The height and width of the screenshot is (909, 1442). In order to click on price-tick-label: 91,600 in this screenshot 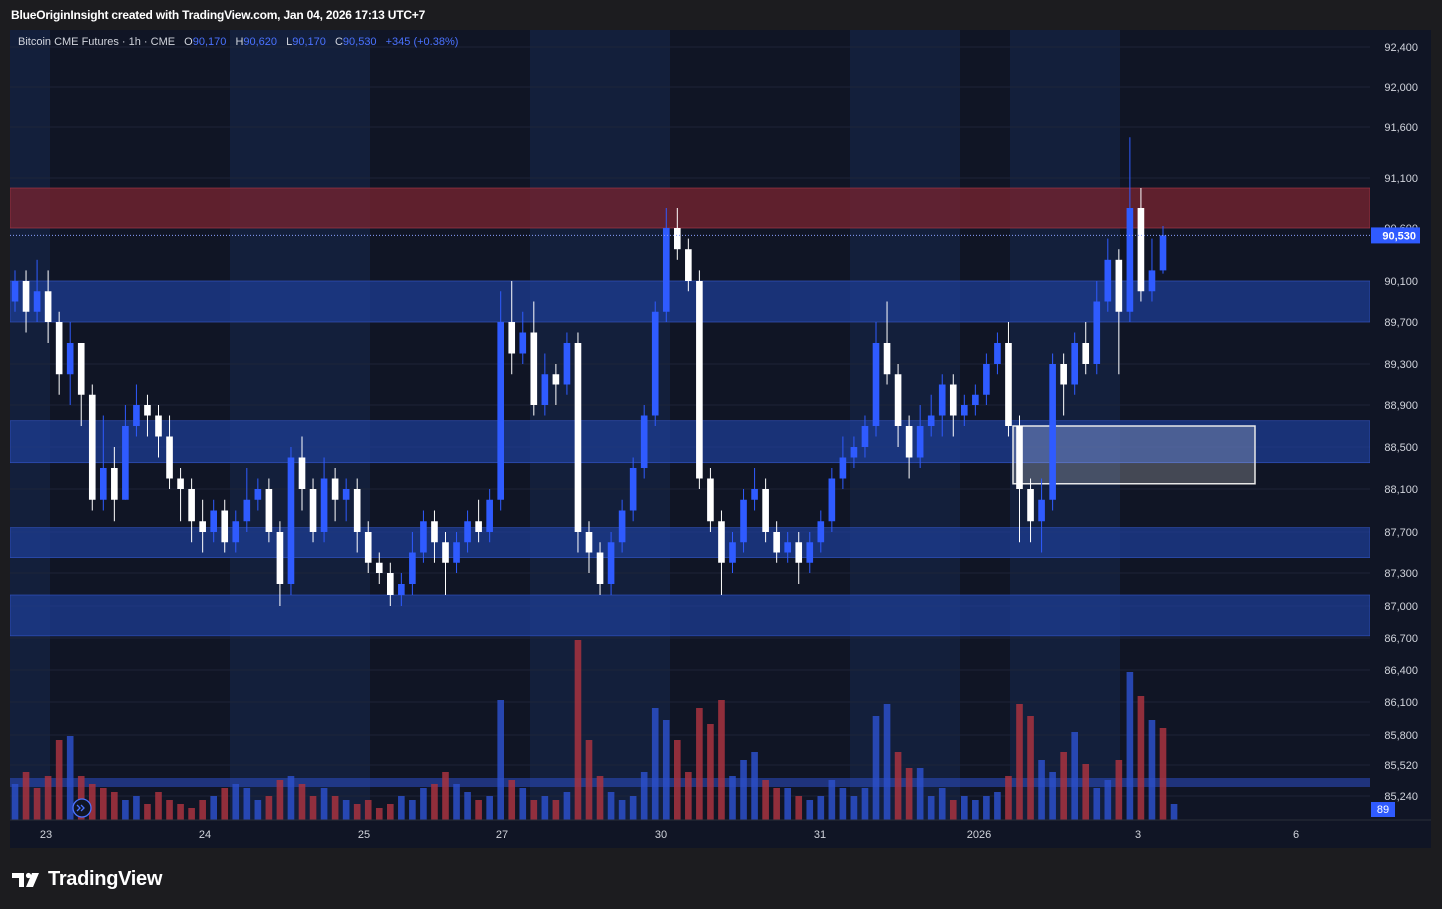, I will do `click(1401, 128)`.